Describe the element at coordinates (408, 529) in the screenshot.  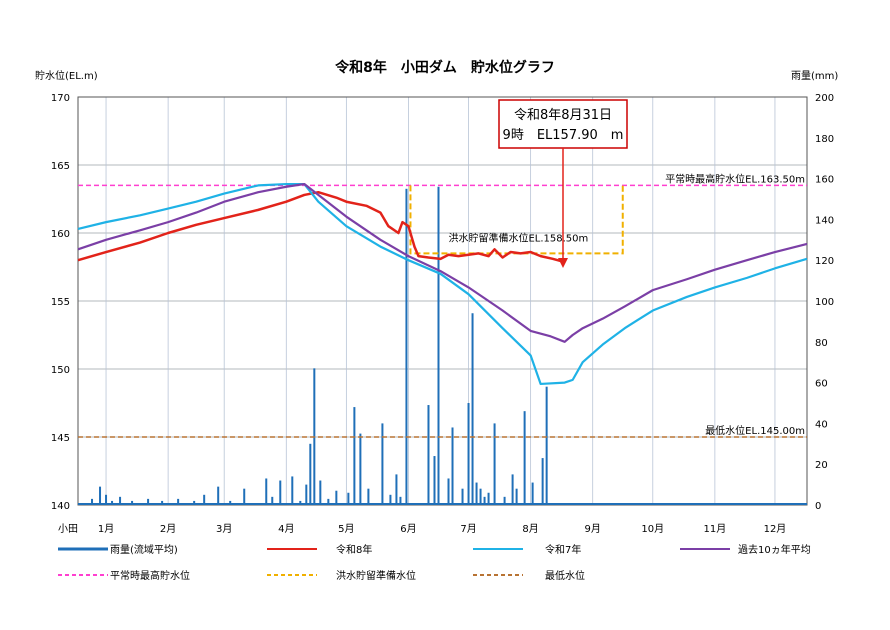
I see `x-tick-label: 6月` at that location.